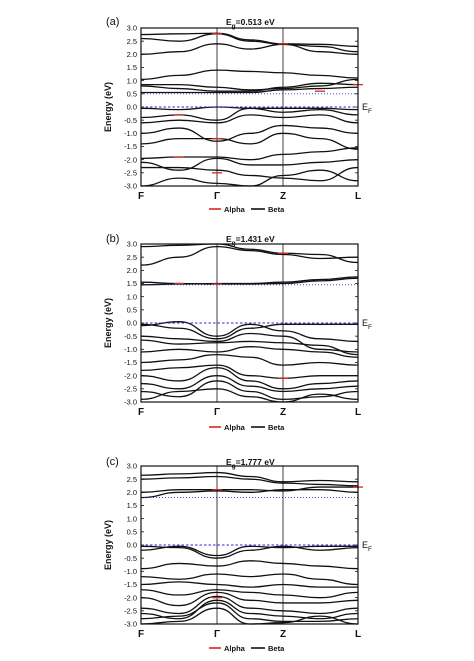 The height and width of the screenshot is (661, 474). I want to click on title-value: =1.431 eV, so click(255, 239).